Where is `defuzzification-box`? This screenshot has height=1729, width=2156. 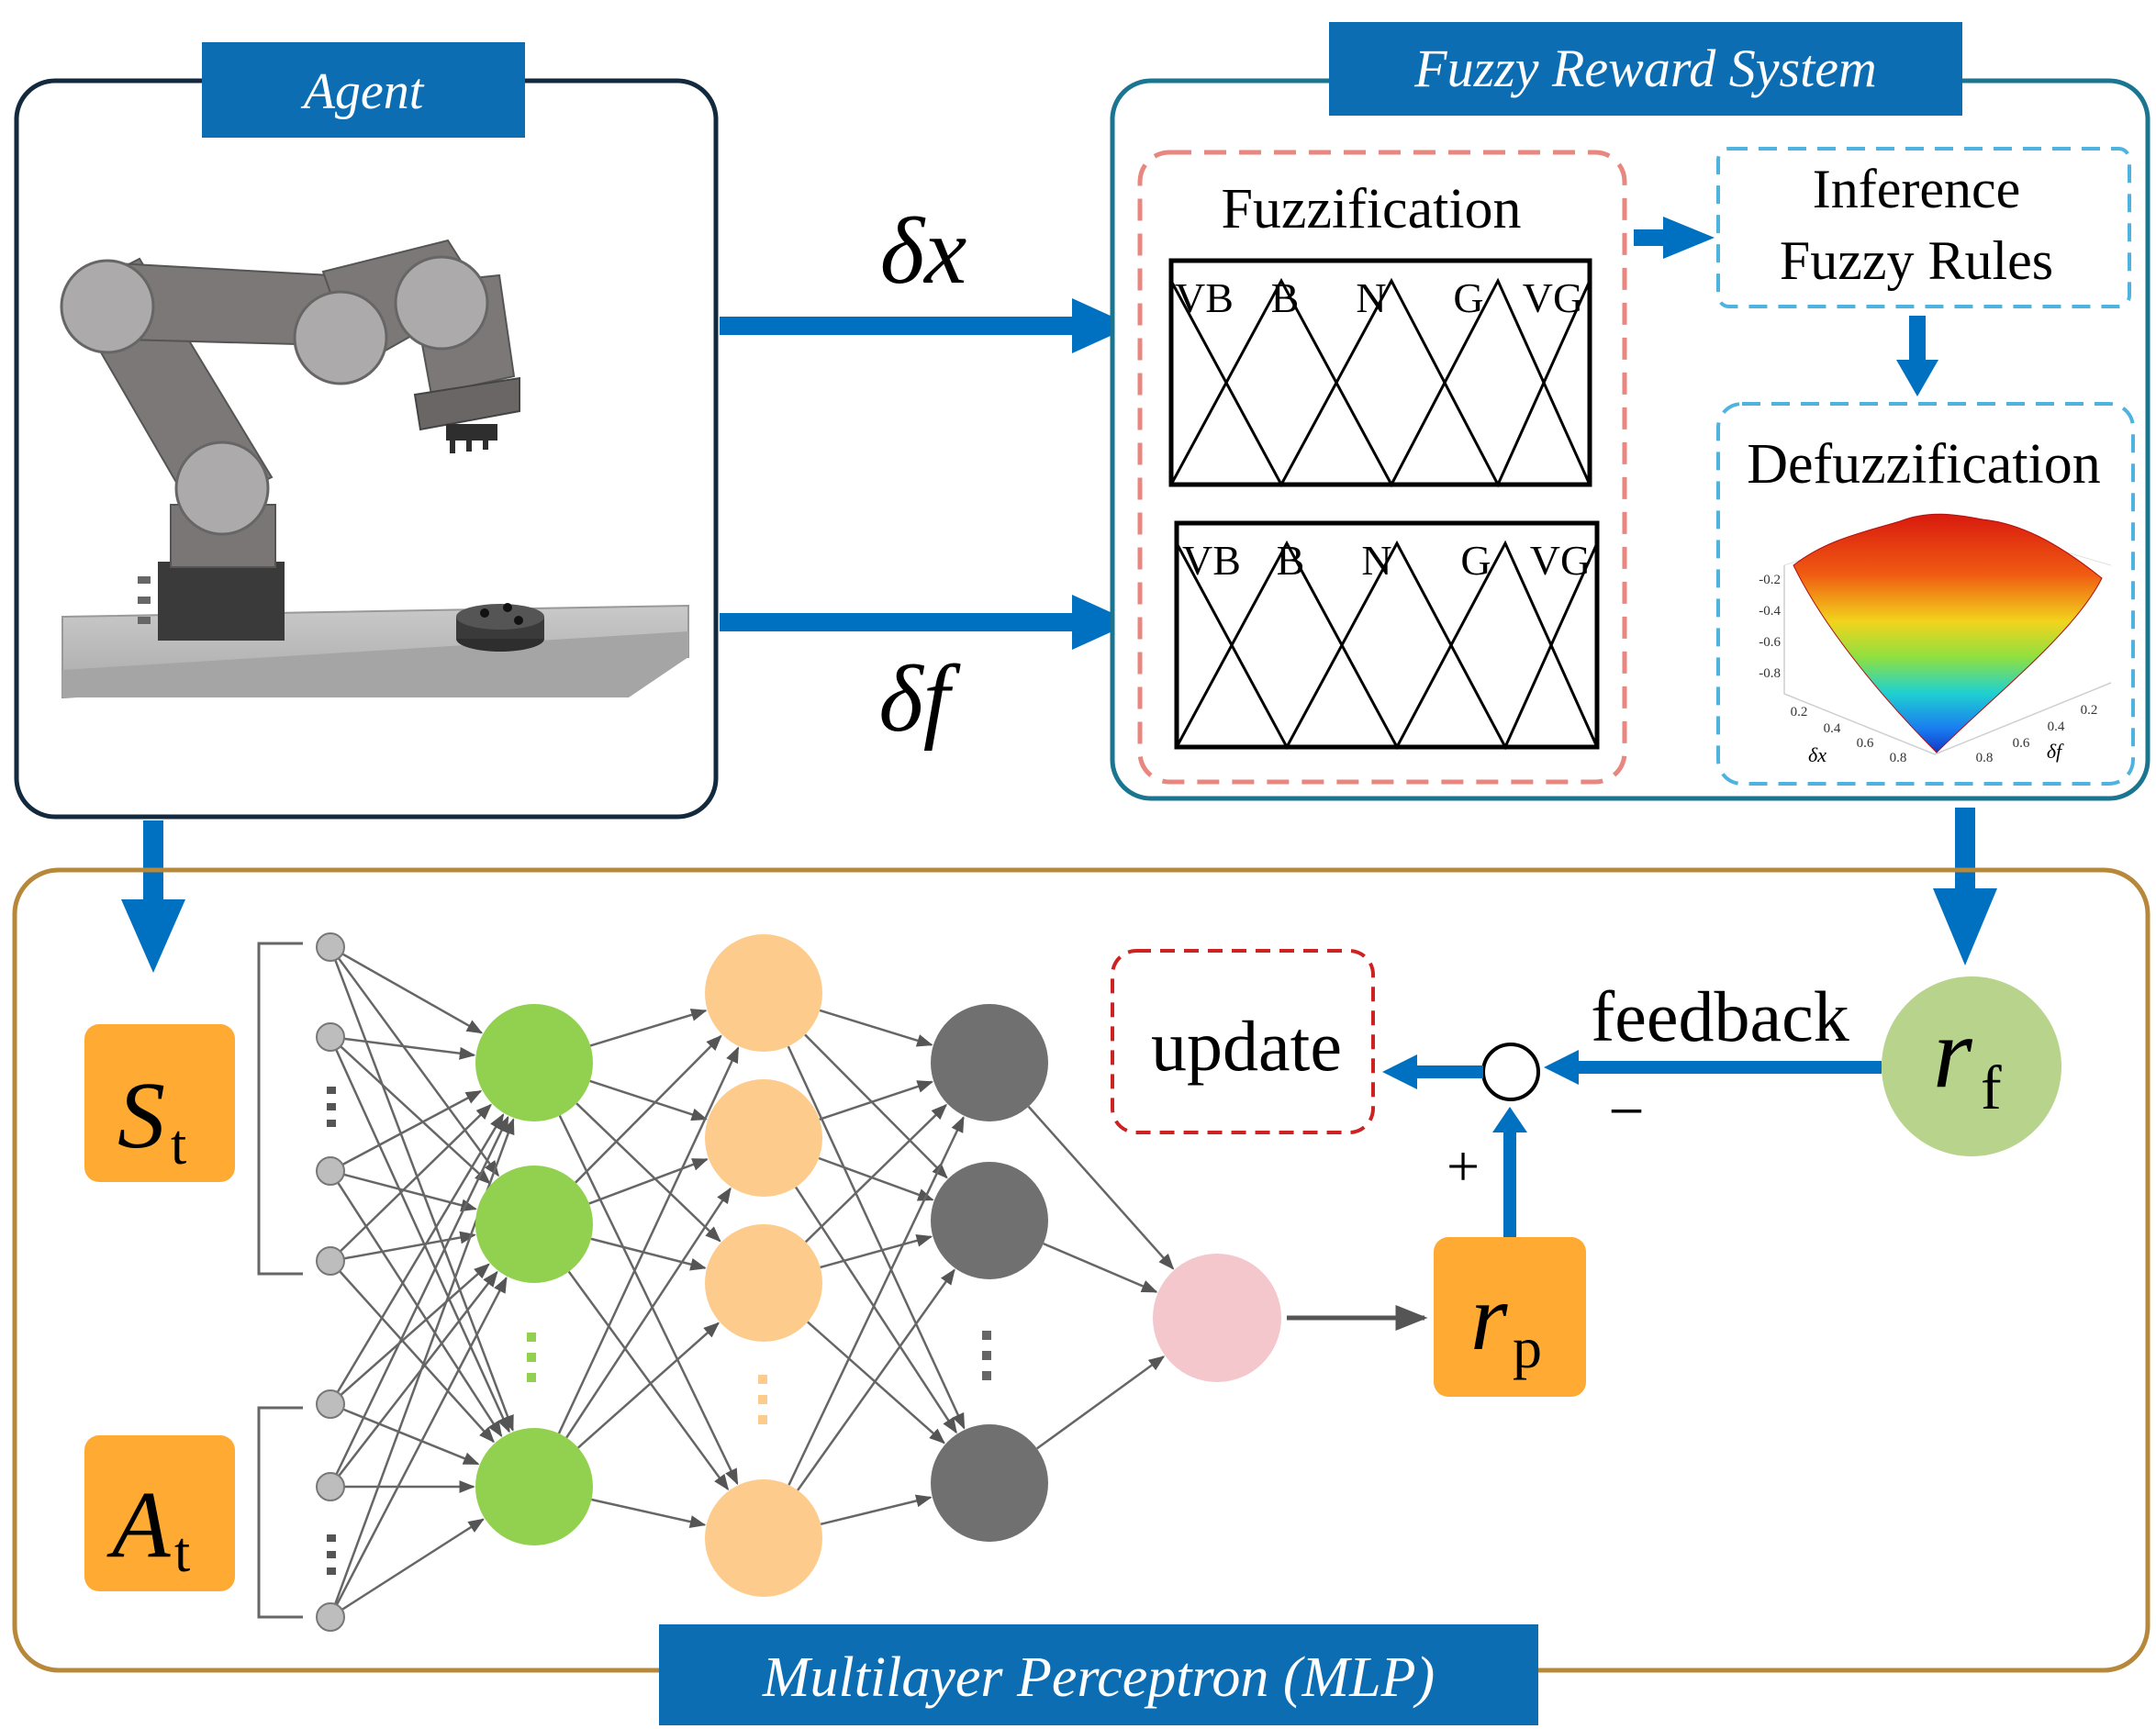 defuzzification-box is located at coordinates (1925, 594).